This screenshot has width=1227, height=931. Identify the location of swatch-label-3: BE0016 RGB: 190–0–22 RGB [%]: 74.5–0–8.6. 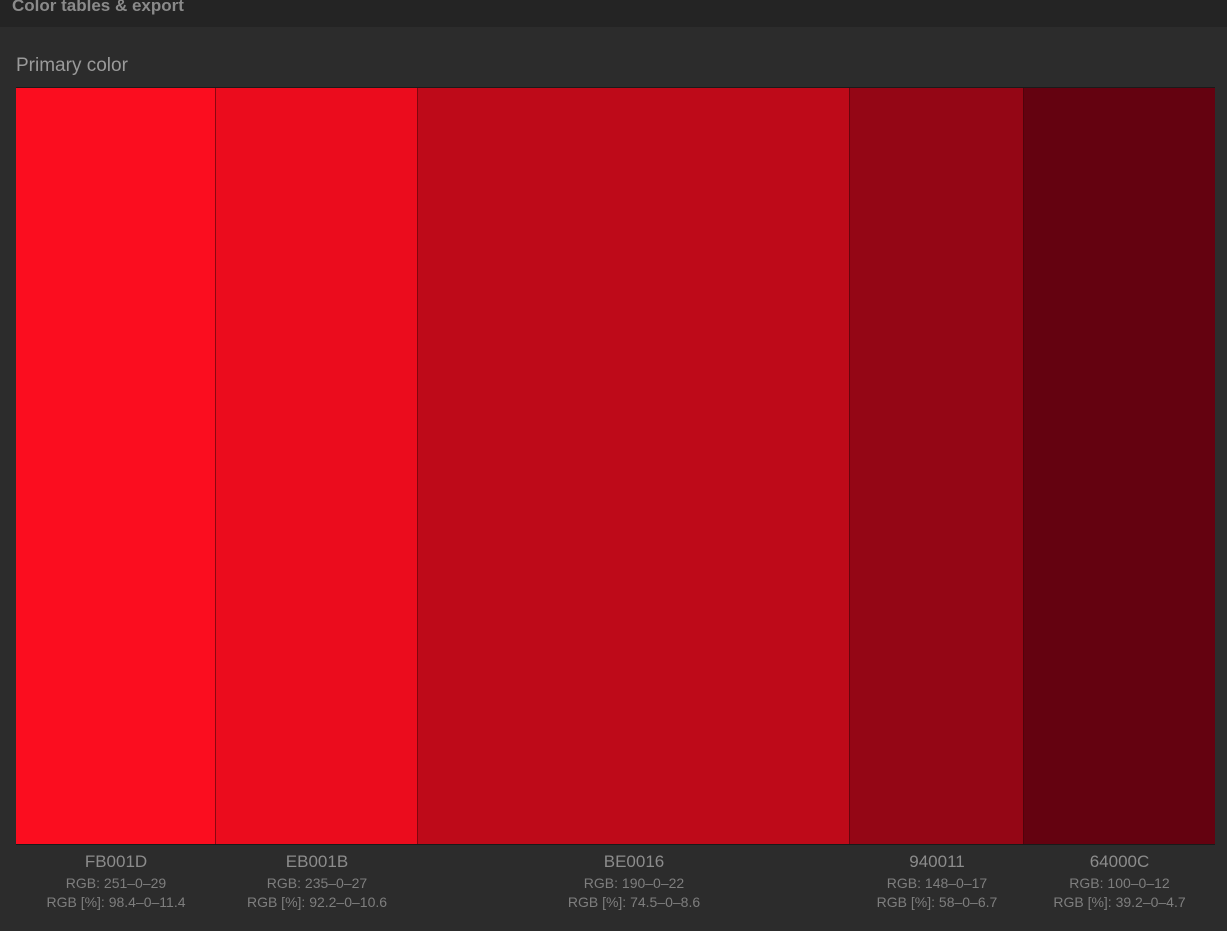
(634, 881).